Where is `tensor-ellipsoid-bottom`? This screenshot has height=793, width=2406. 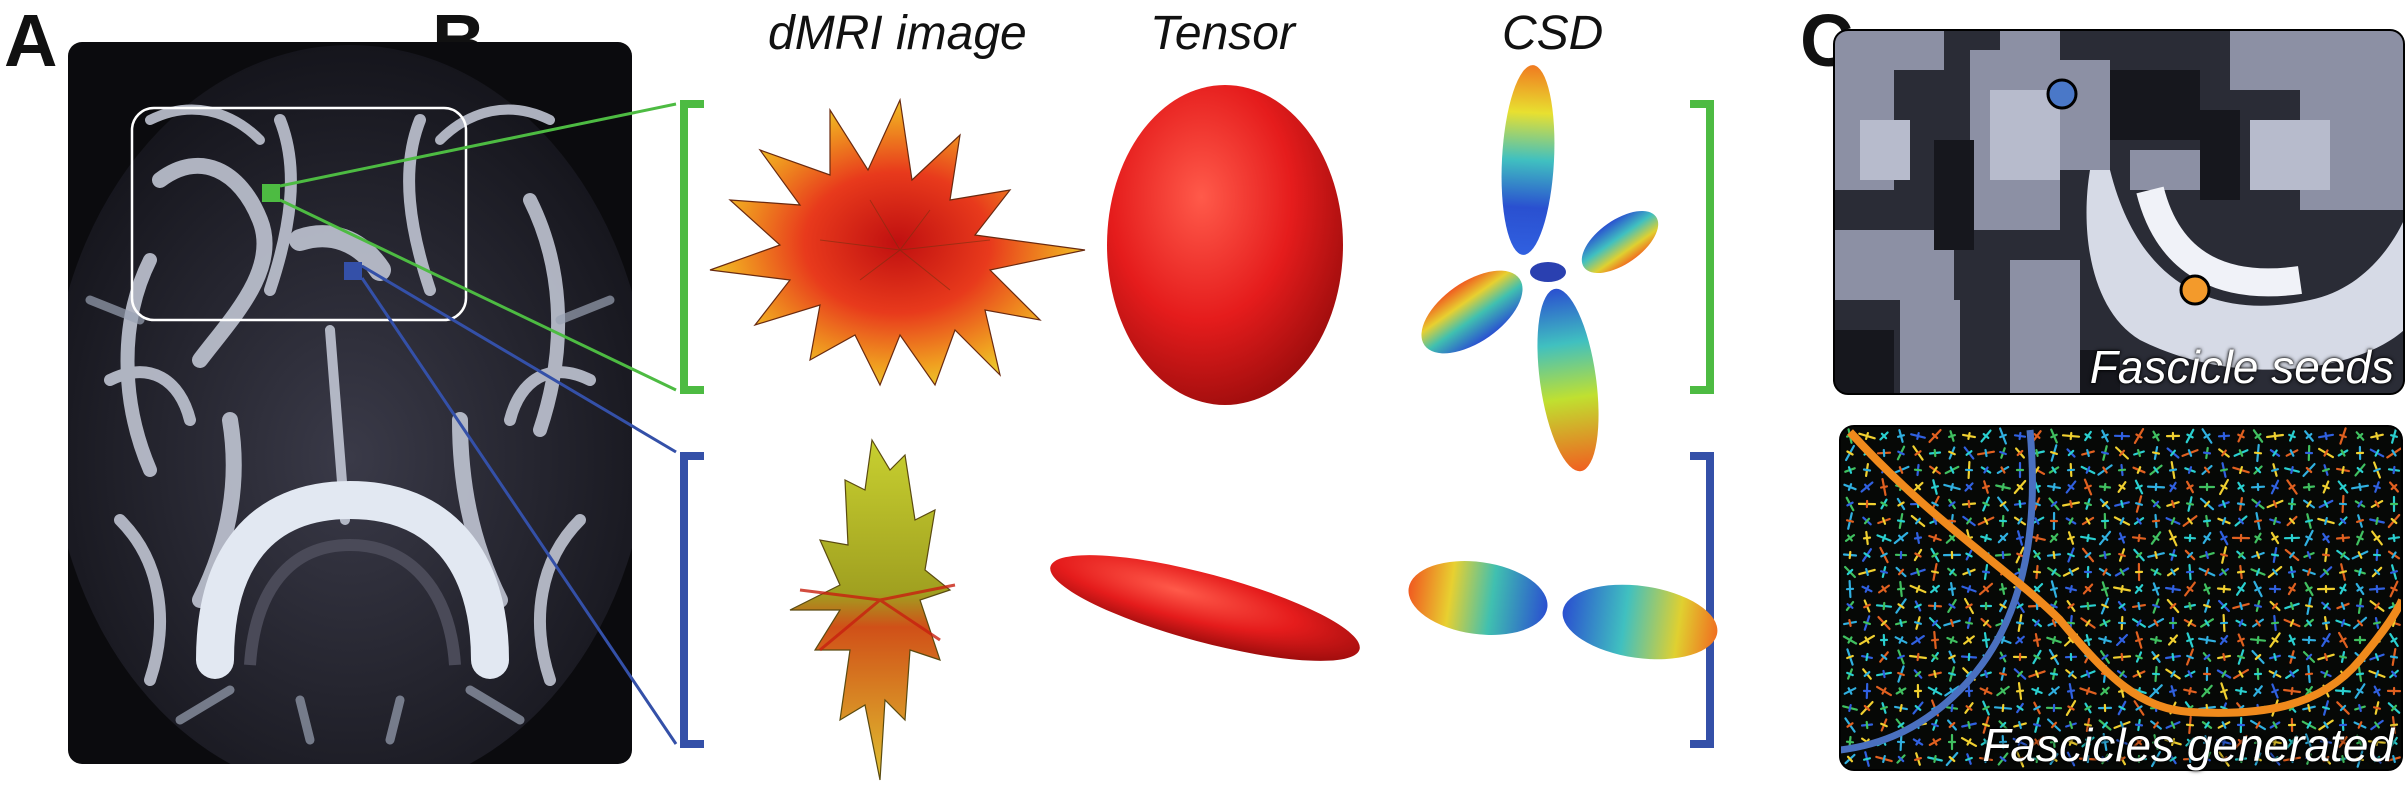
tensor-ellipsoid-bottom is located at coordinates (1205, 608).